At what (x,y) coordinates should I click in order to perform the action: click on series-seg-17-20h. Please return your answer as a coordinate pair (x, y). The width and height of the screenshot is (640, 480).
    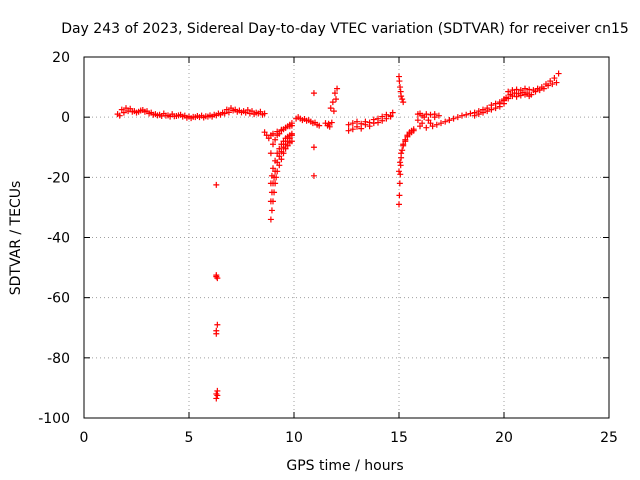
    Looking at the image, I should click on (476, 110).